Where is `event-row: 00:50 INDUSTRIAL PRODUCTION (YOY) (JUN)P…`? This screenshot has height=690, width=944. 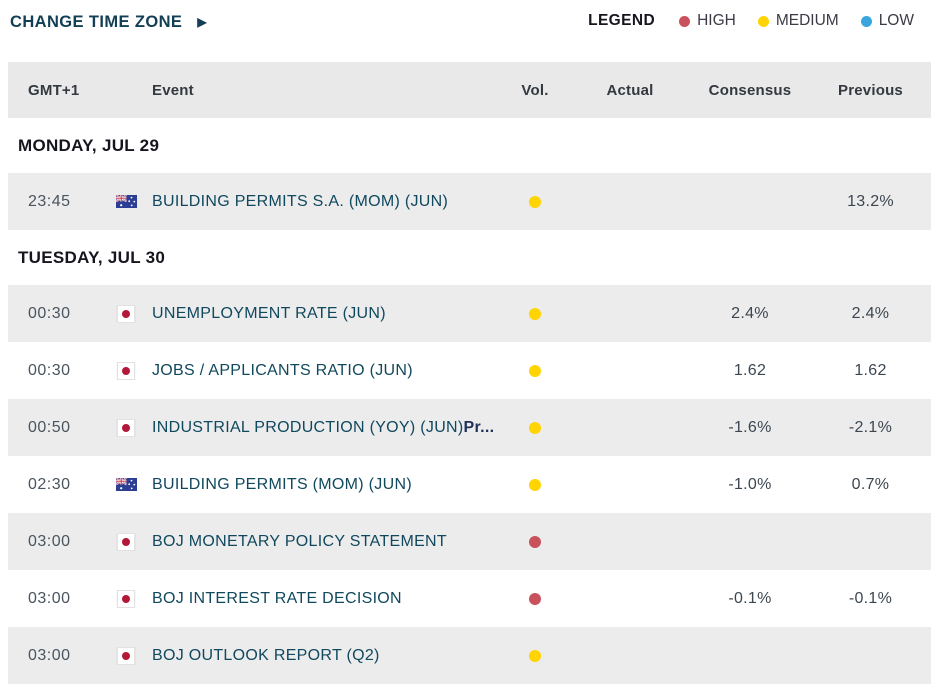
event-row: 00:50 INDUSTRIAL PRODUCTION (YOY) (JUN)P… is located at coordinates (469, 427).